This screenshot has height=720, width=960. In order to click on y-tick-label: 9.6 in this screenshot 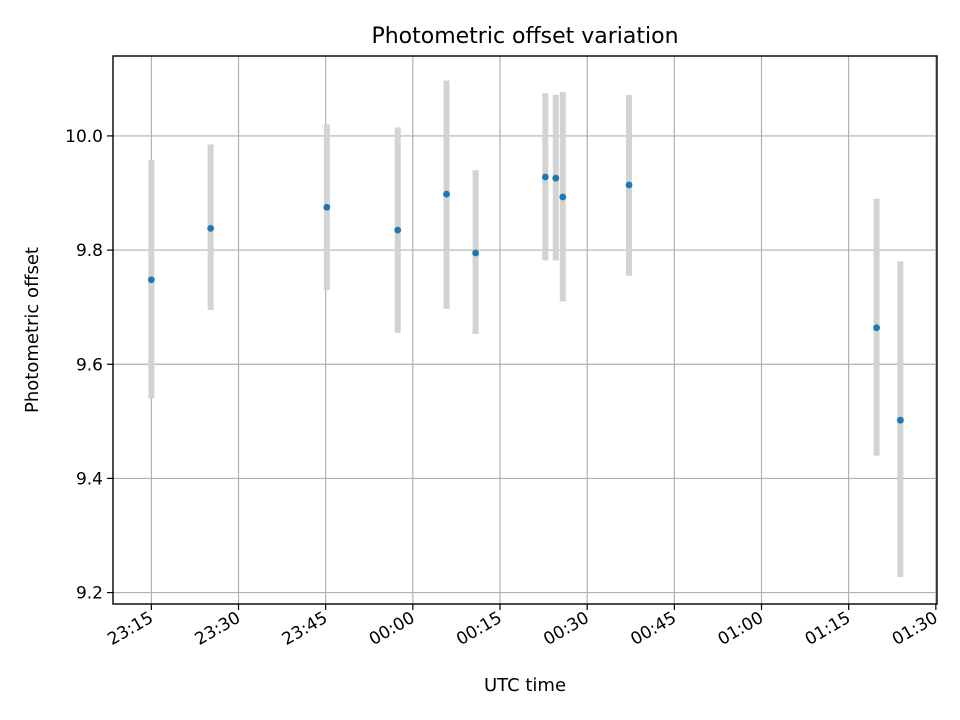, I will do `click(89, 365)`.